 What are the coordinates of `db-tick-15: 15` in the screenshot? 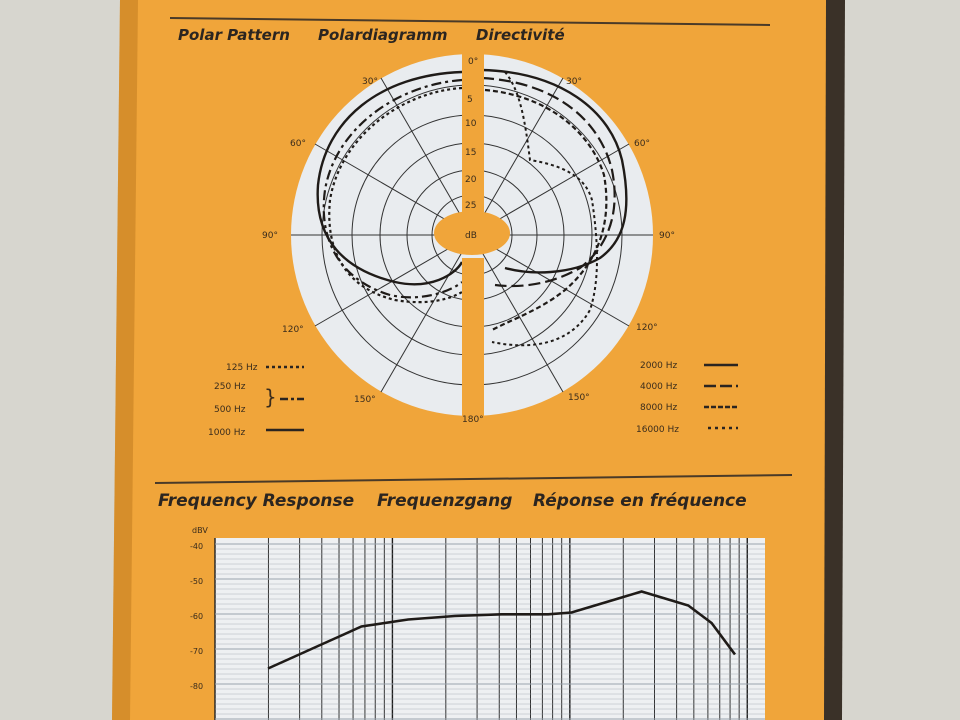 It's located at (470, 153).